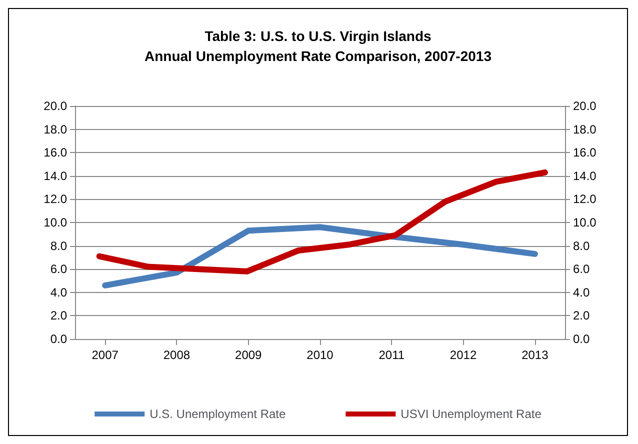 The image size is (638, 444). Describe the element at coordinates (581, 339) in the screenshot. I see `y2-tick-label: 0.0` at that location.